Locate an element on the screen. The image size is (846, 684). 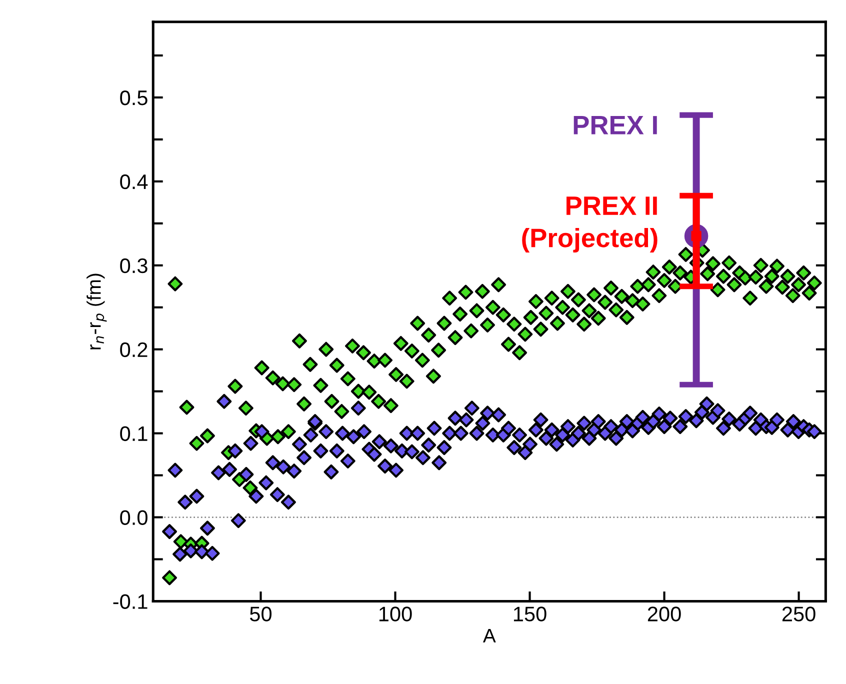
y-tick-label: 0.2 is located at coordinates (134, 350).